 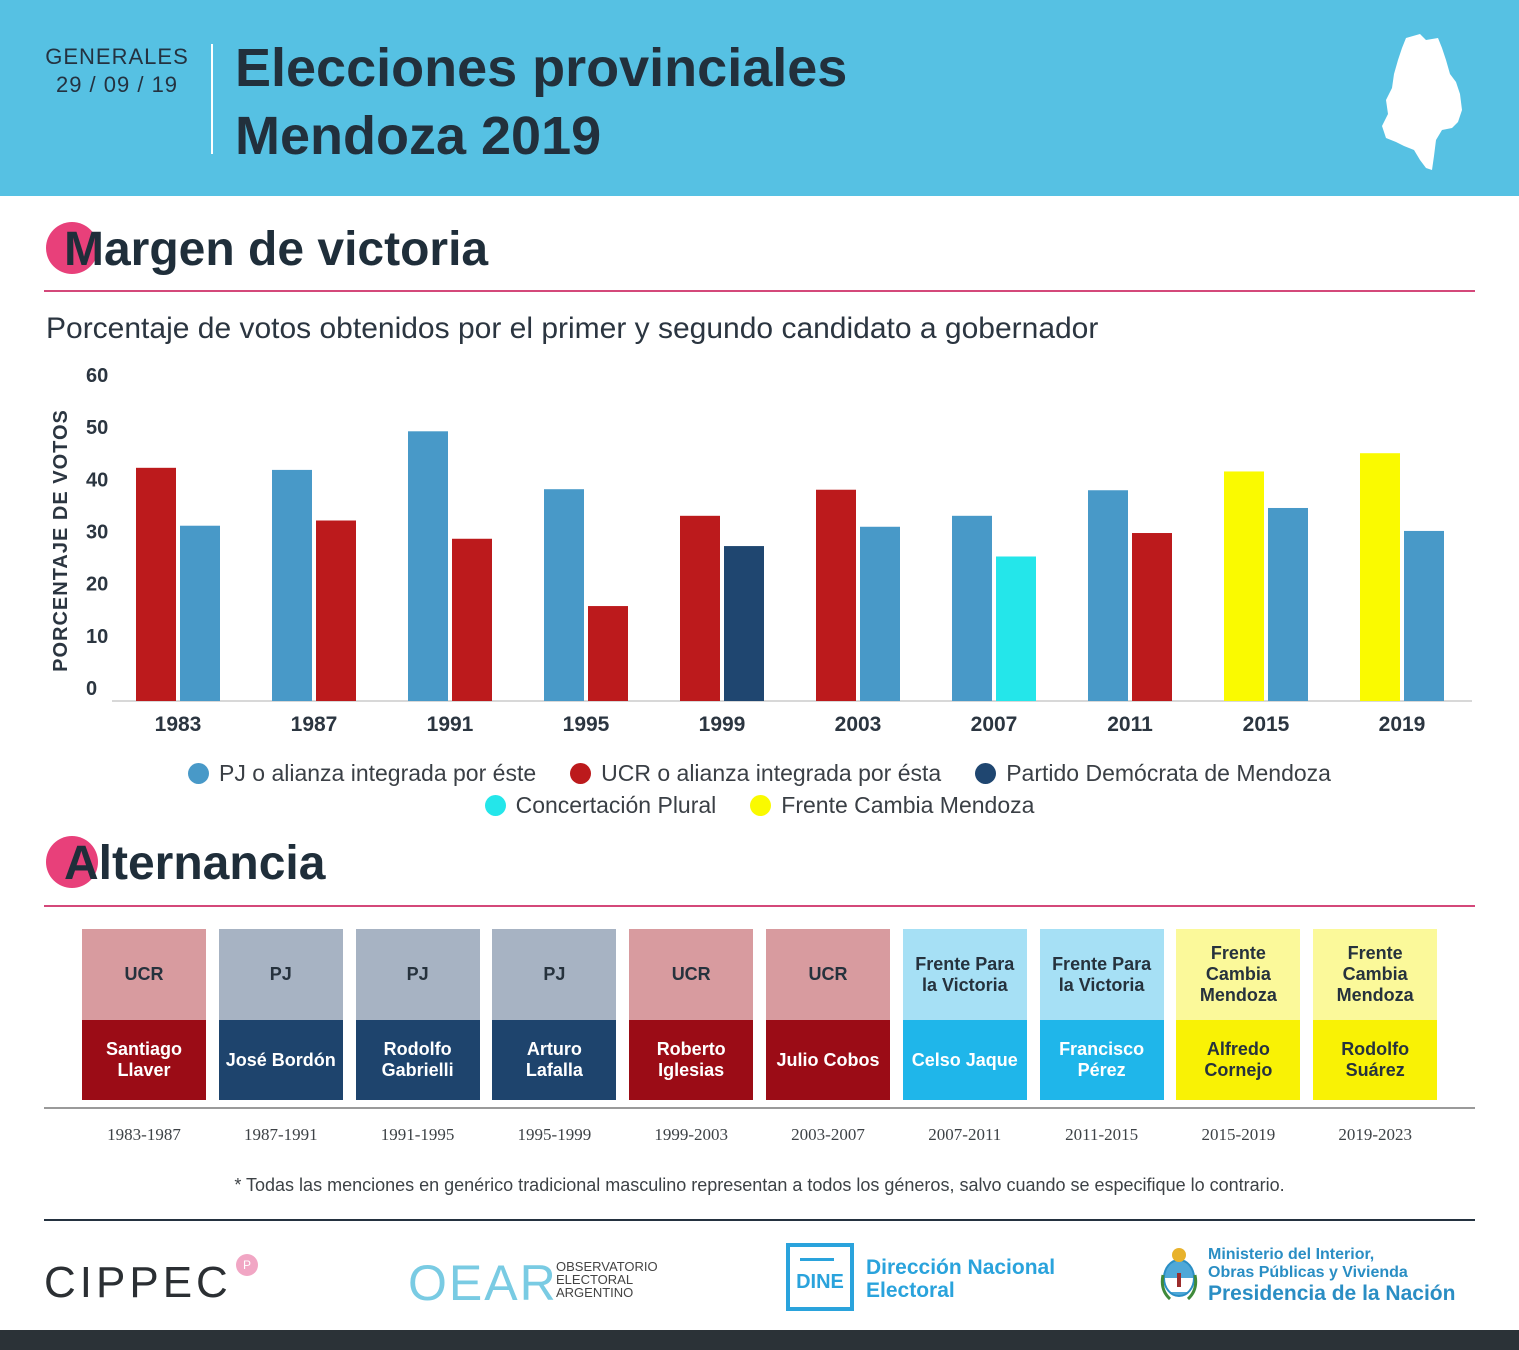 I want to click on election-date: 29 / 09 / 19, so click(x=117, y=84).